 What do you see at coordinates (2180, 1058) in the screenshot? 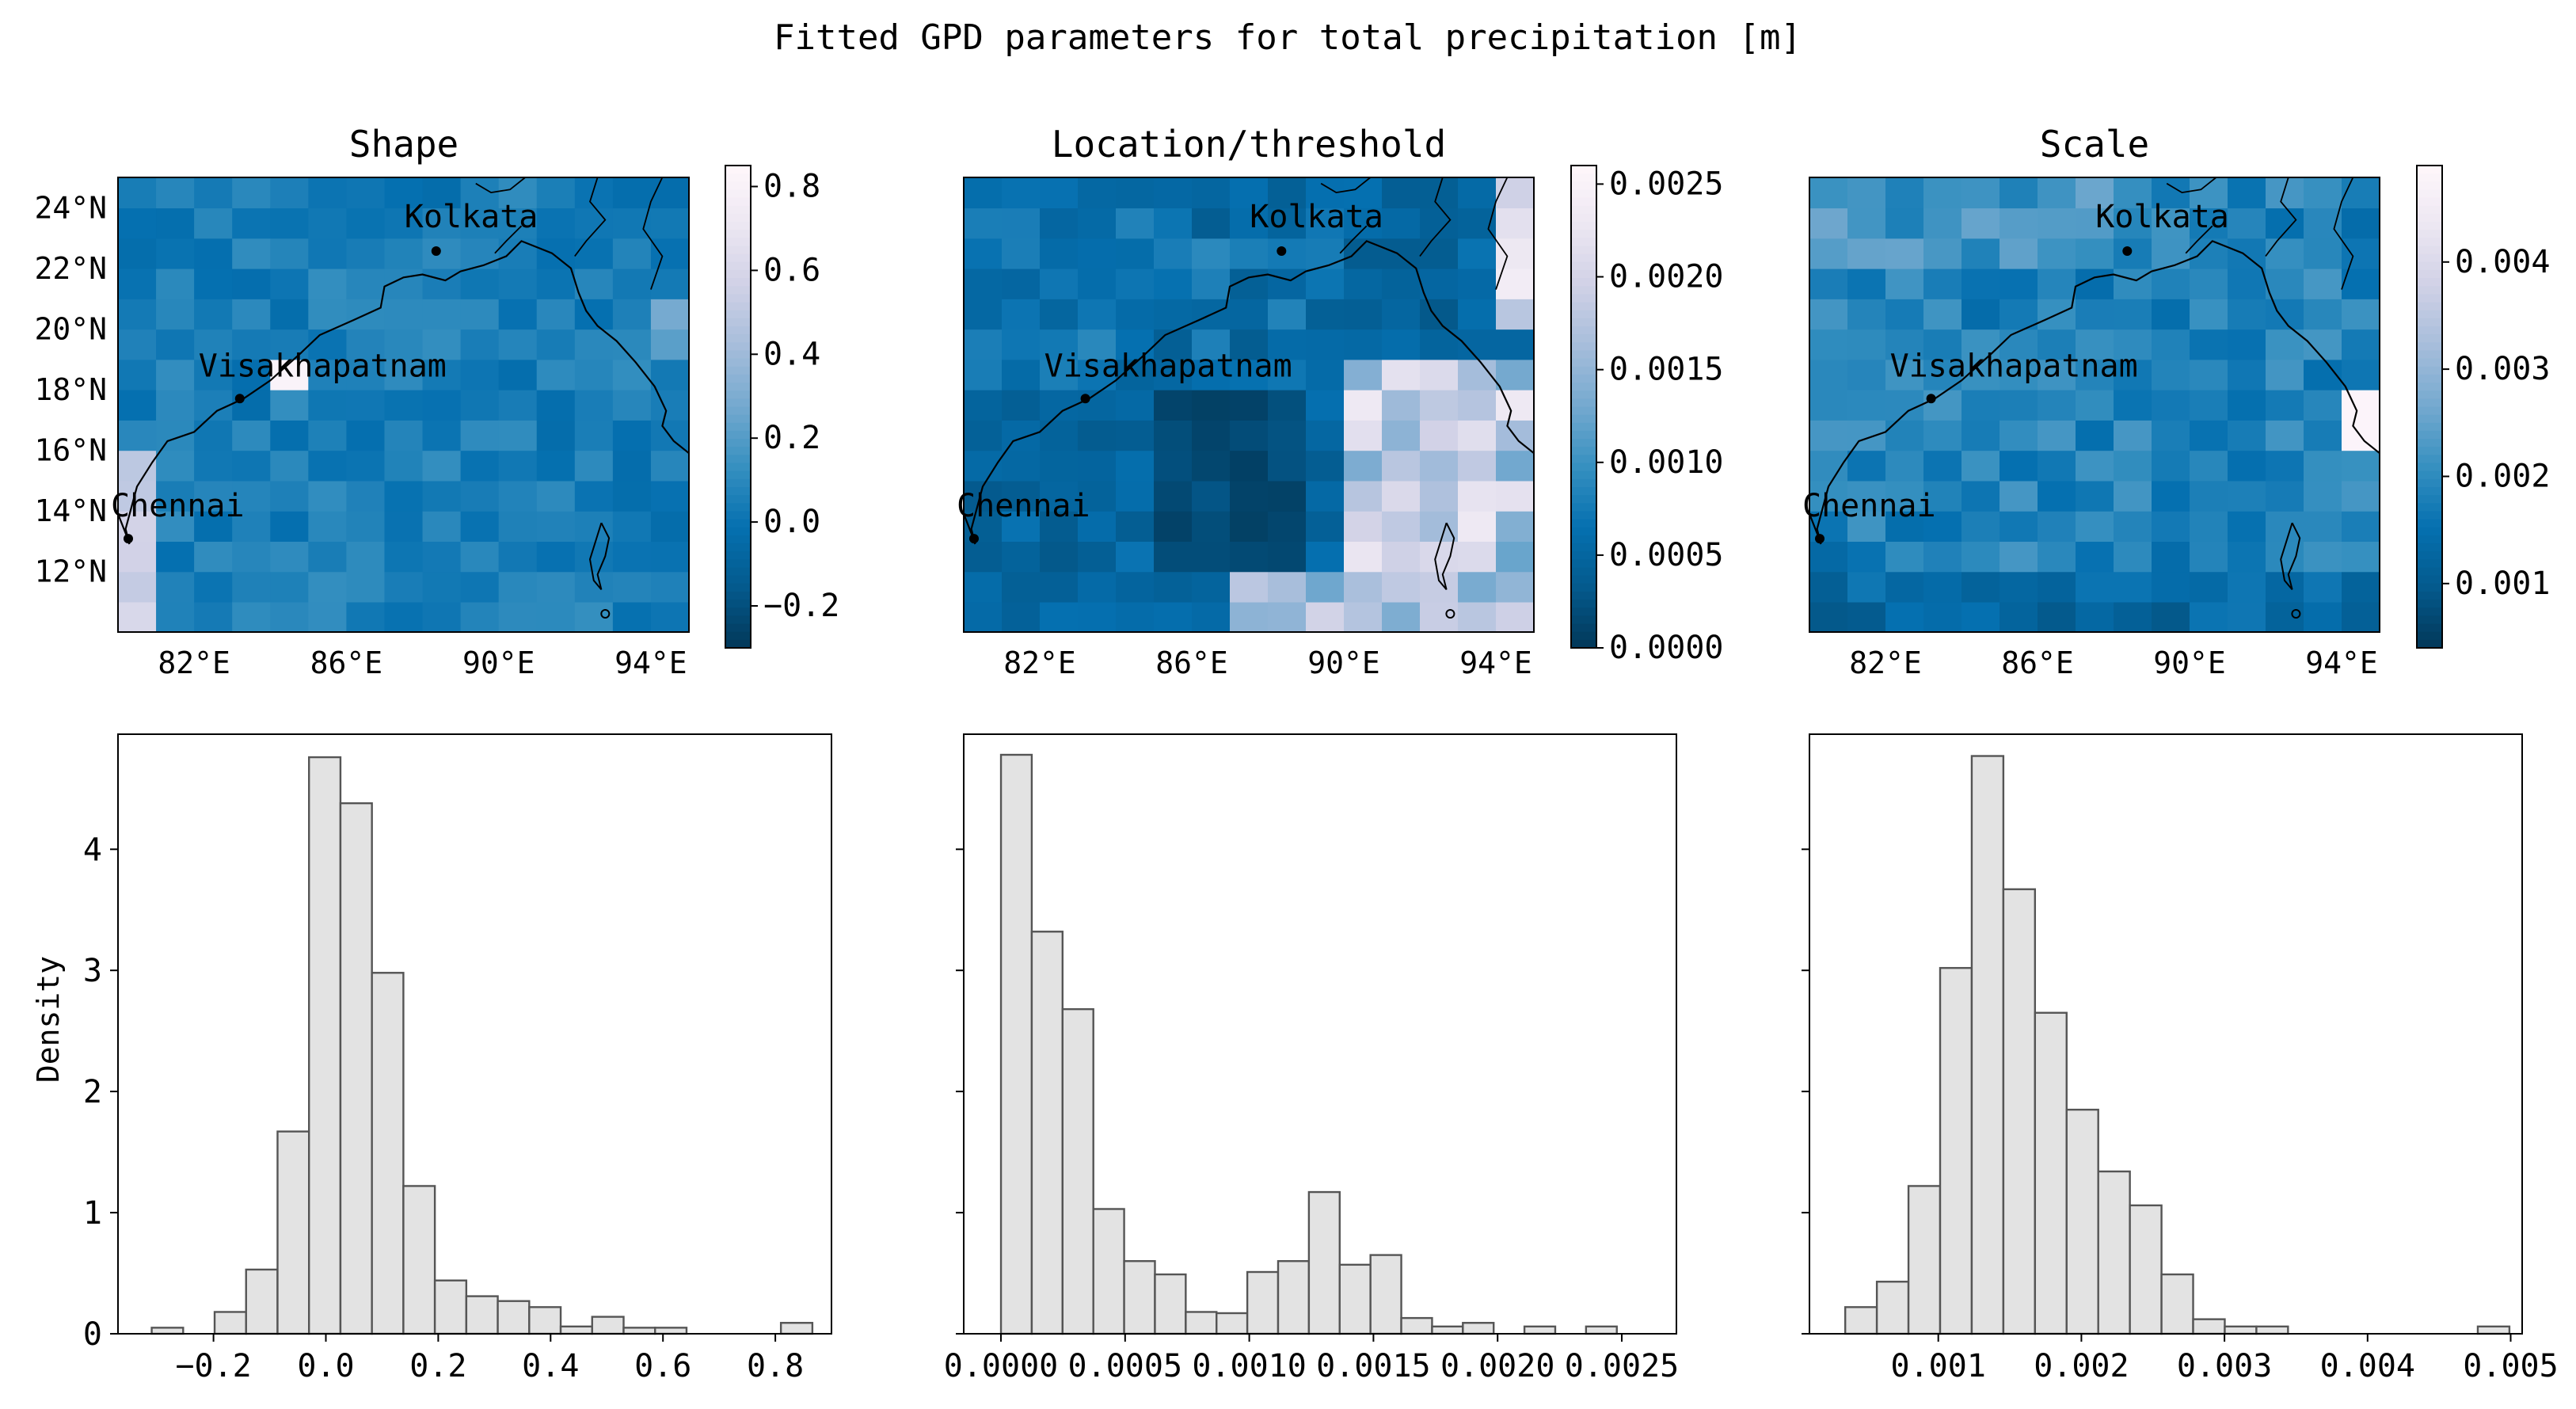
I see `histogram-panel-2: 0.001 0.002 0.003 0.004 0.005` at bounding box center [2180, 1058].